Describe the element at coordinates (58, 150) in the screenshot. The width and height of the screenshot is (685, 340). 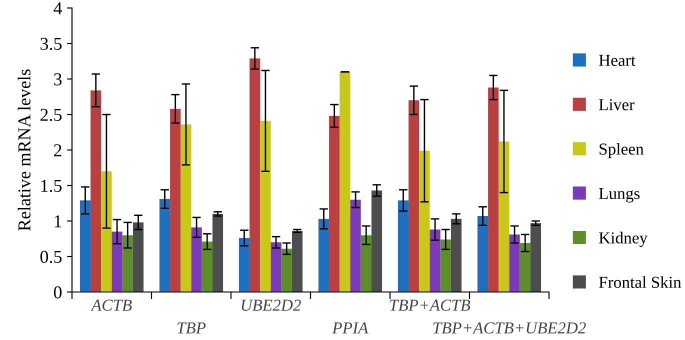
I see `y-tick-label: 2` at that location.